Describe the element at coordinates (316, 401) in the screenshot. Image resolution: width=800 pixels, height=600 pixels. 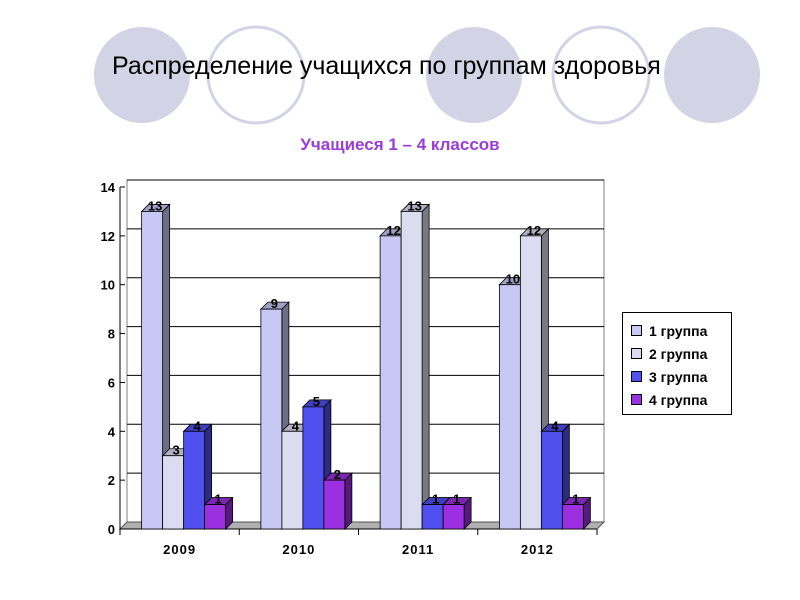
I see `data-label: 5` at that location.